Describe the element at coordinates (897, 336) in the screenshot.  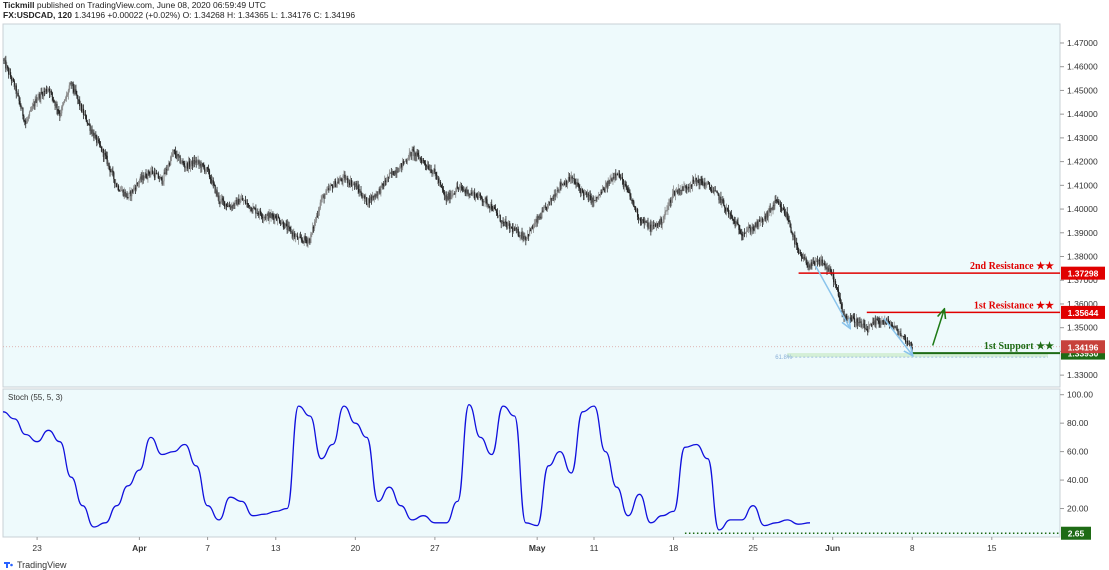
I see `blue-arrow` at that location.